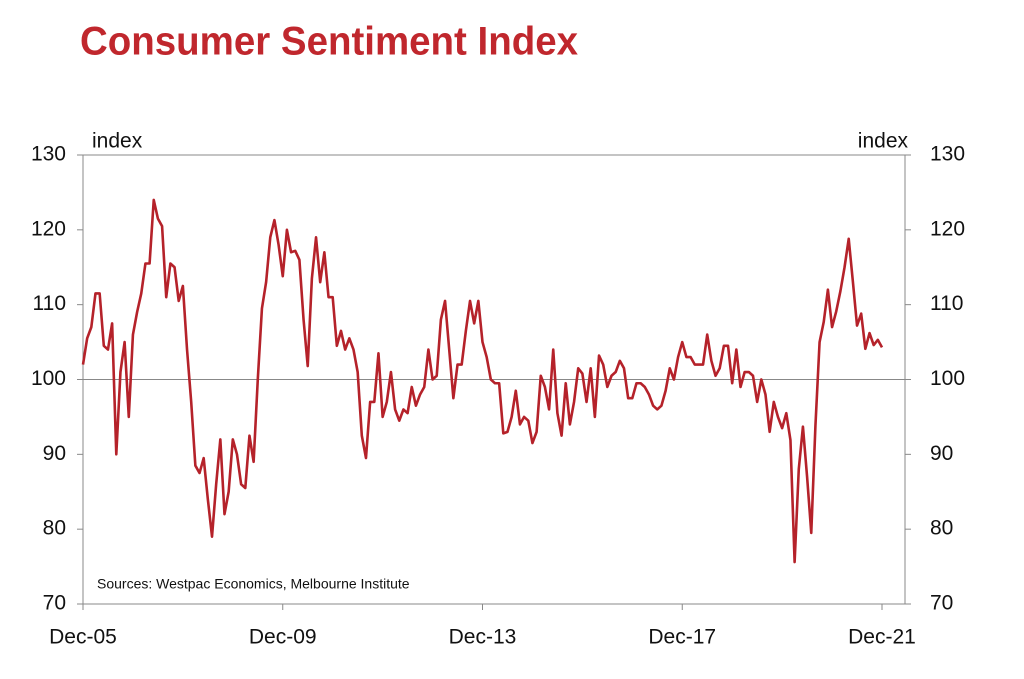  Describe the element at coordinates (947, 154) in the screenshot. I see `y2-tick-label: 130` at that location.